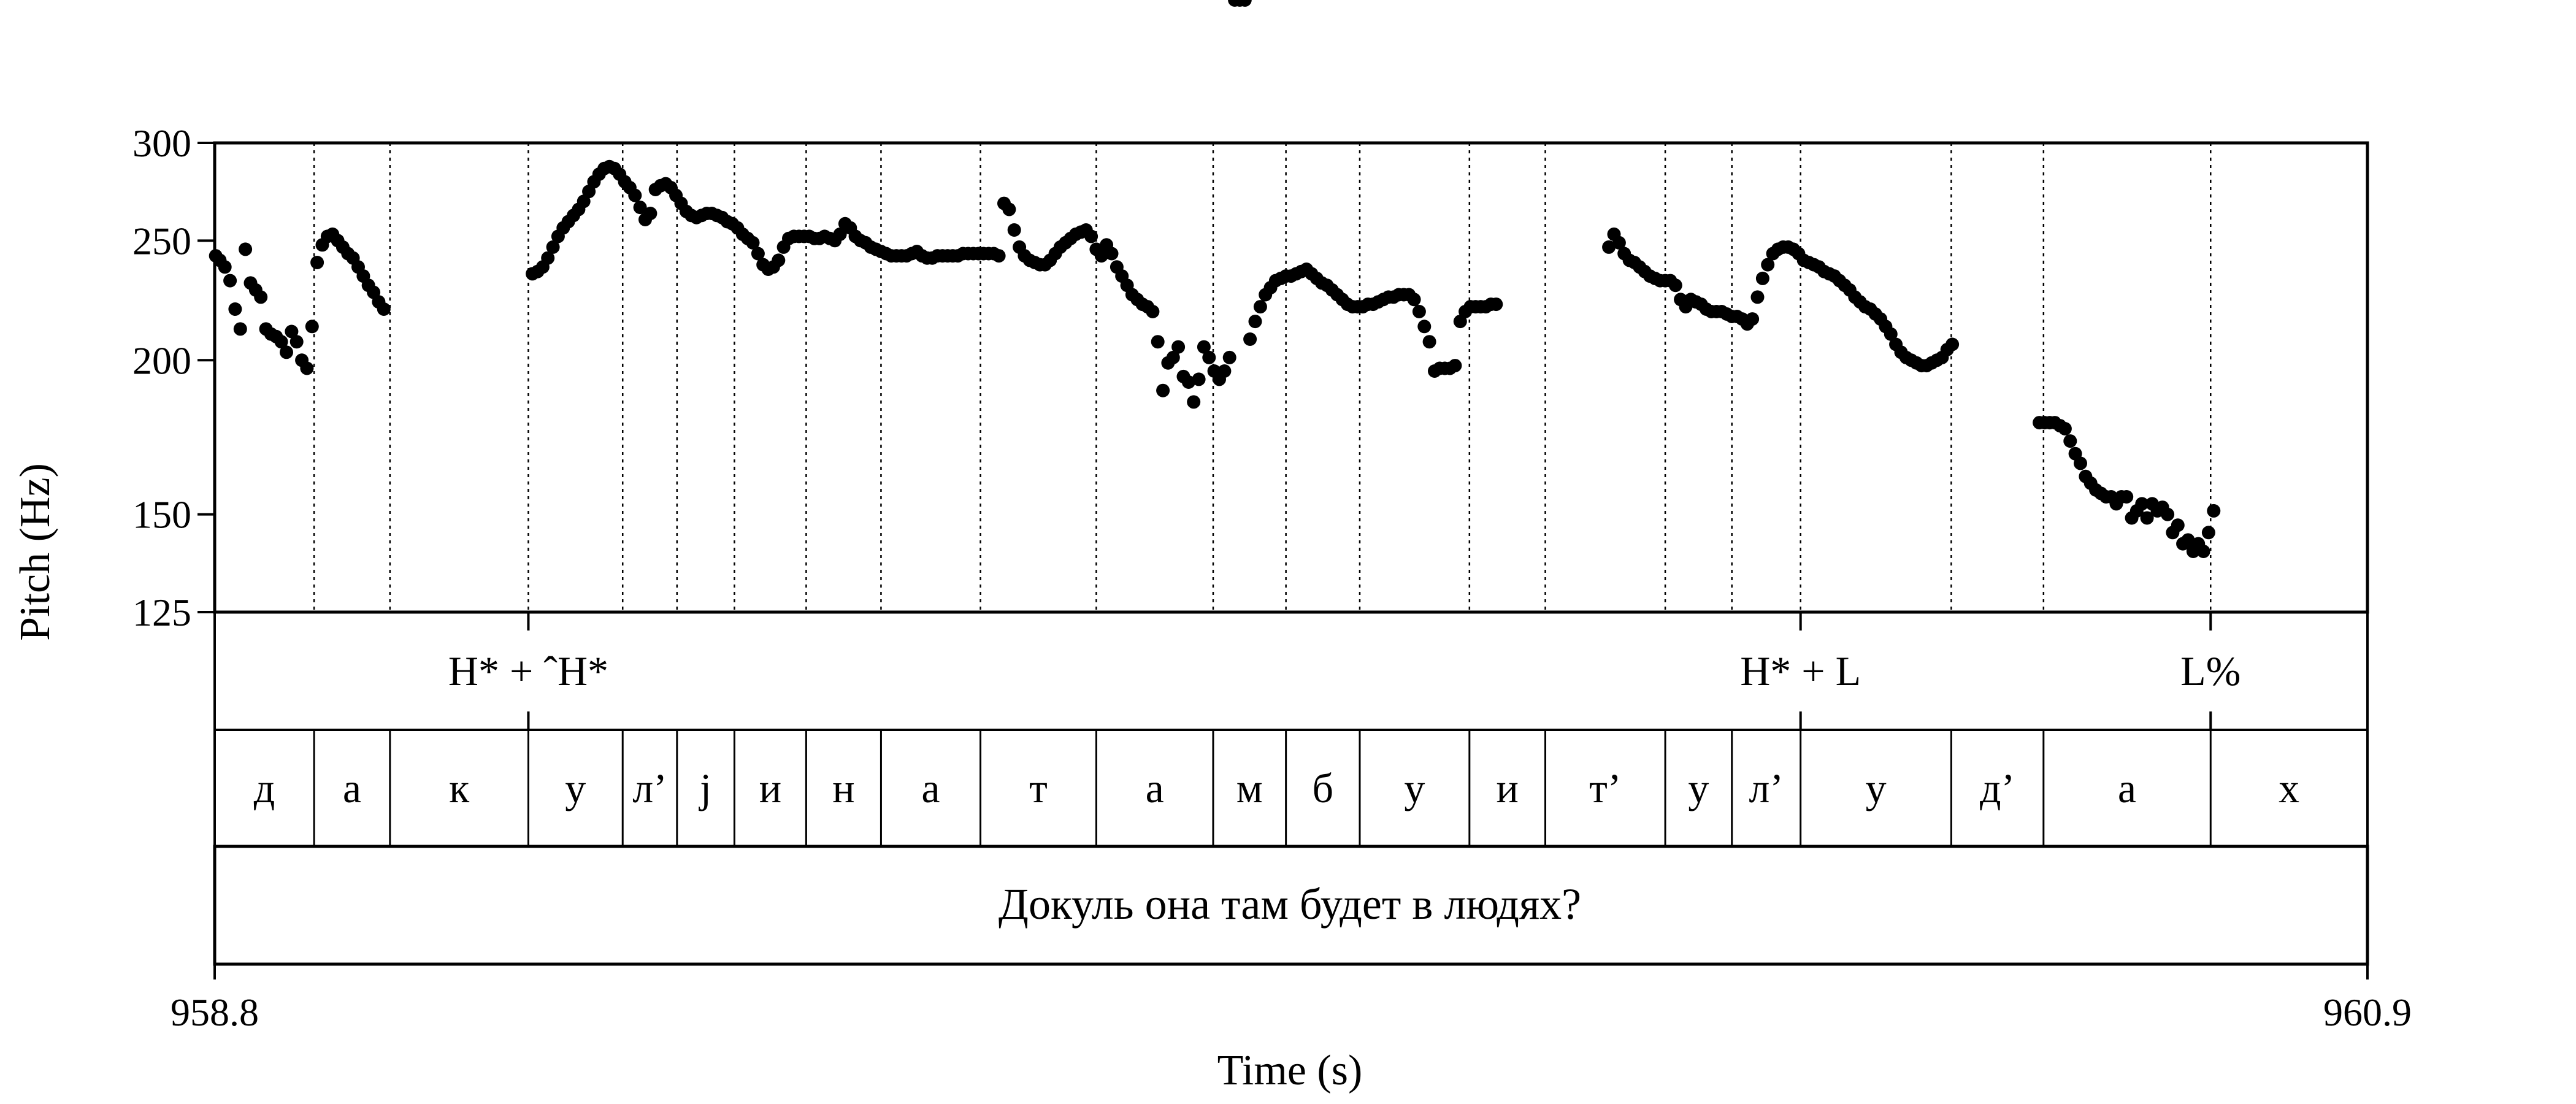  Describe the element at coordinates (2367, 1012) in the screenshot. I see `x-tick-label: 960.9` at that location.